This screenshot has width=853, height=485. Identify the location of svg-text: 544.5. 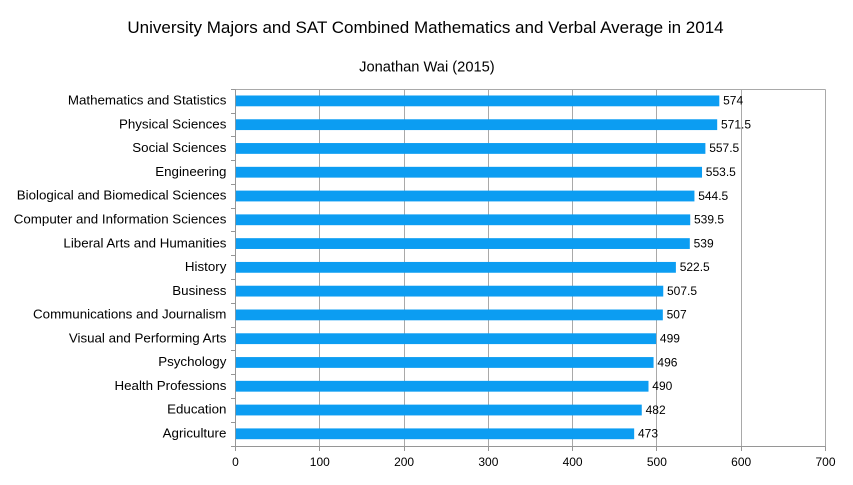
(713, 196).